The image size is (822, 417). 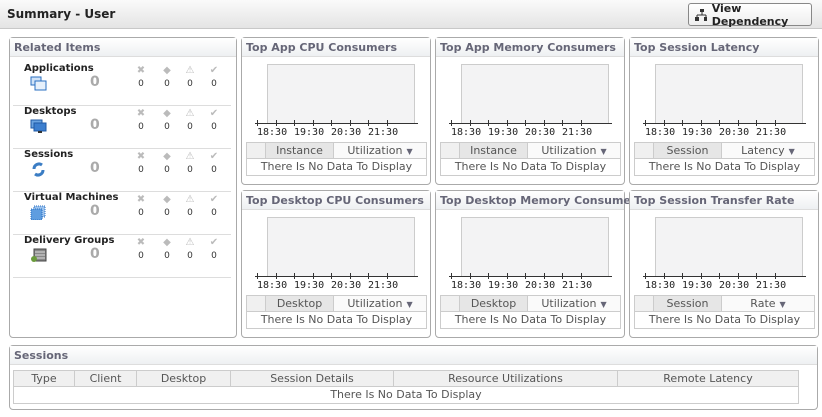 I want to click on table-header: Session Rate ▼, so click(x=724, y=304).